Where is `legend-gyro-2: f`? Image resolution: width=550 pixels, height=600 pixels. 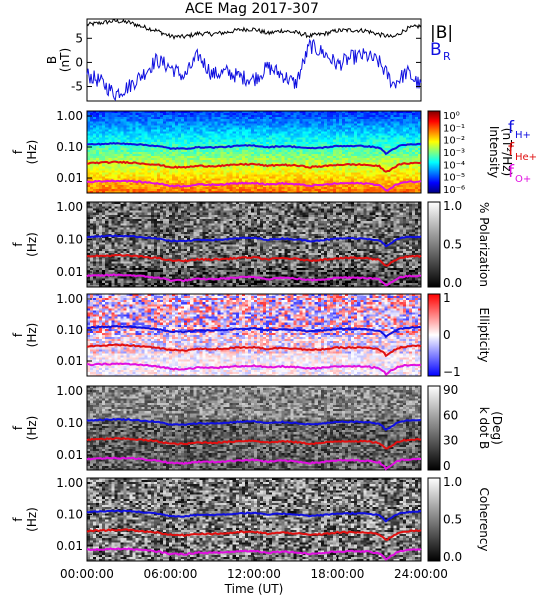 legend-gyro-2: f is located at coordinates (511, 172).